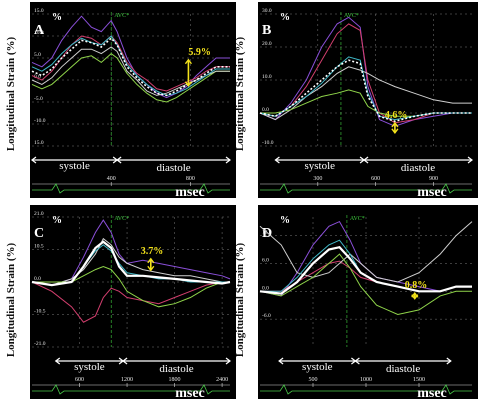 The image size is (478, 399). I want to click on panel-b-y-tick-label: 20.0, so click(267, 44).